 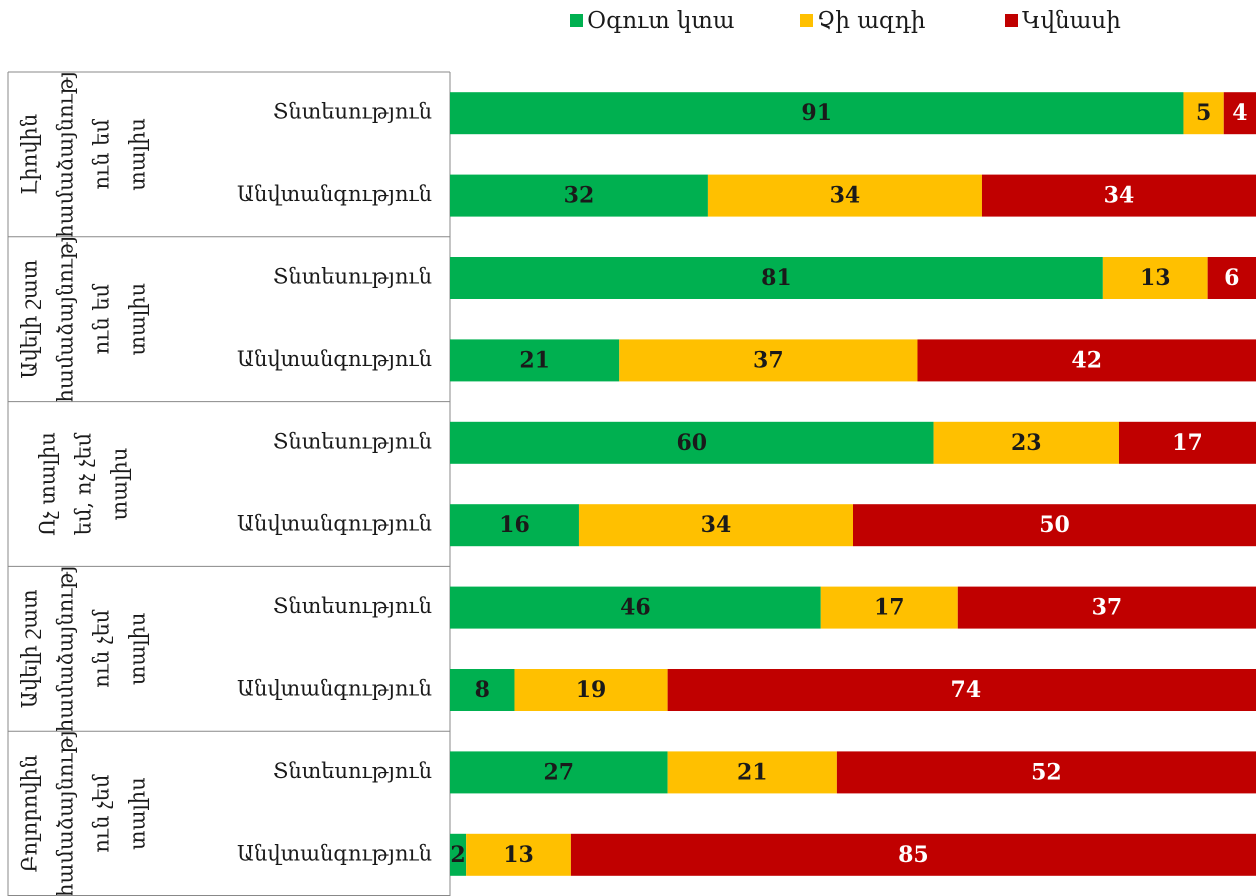 I want to click on value-label: 74, so click(x=966, y=690).